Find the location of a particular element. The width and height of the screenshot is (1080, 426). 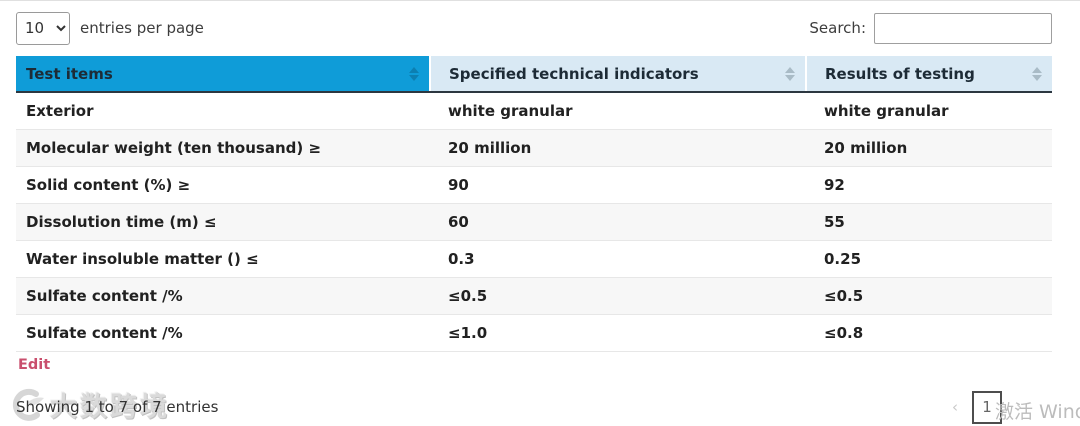

cell-result: ≤0.8 is located at coordinates (929, 333).